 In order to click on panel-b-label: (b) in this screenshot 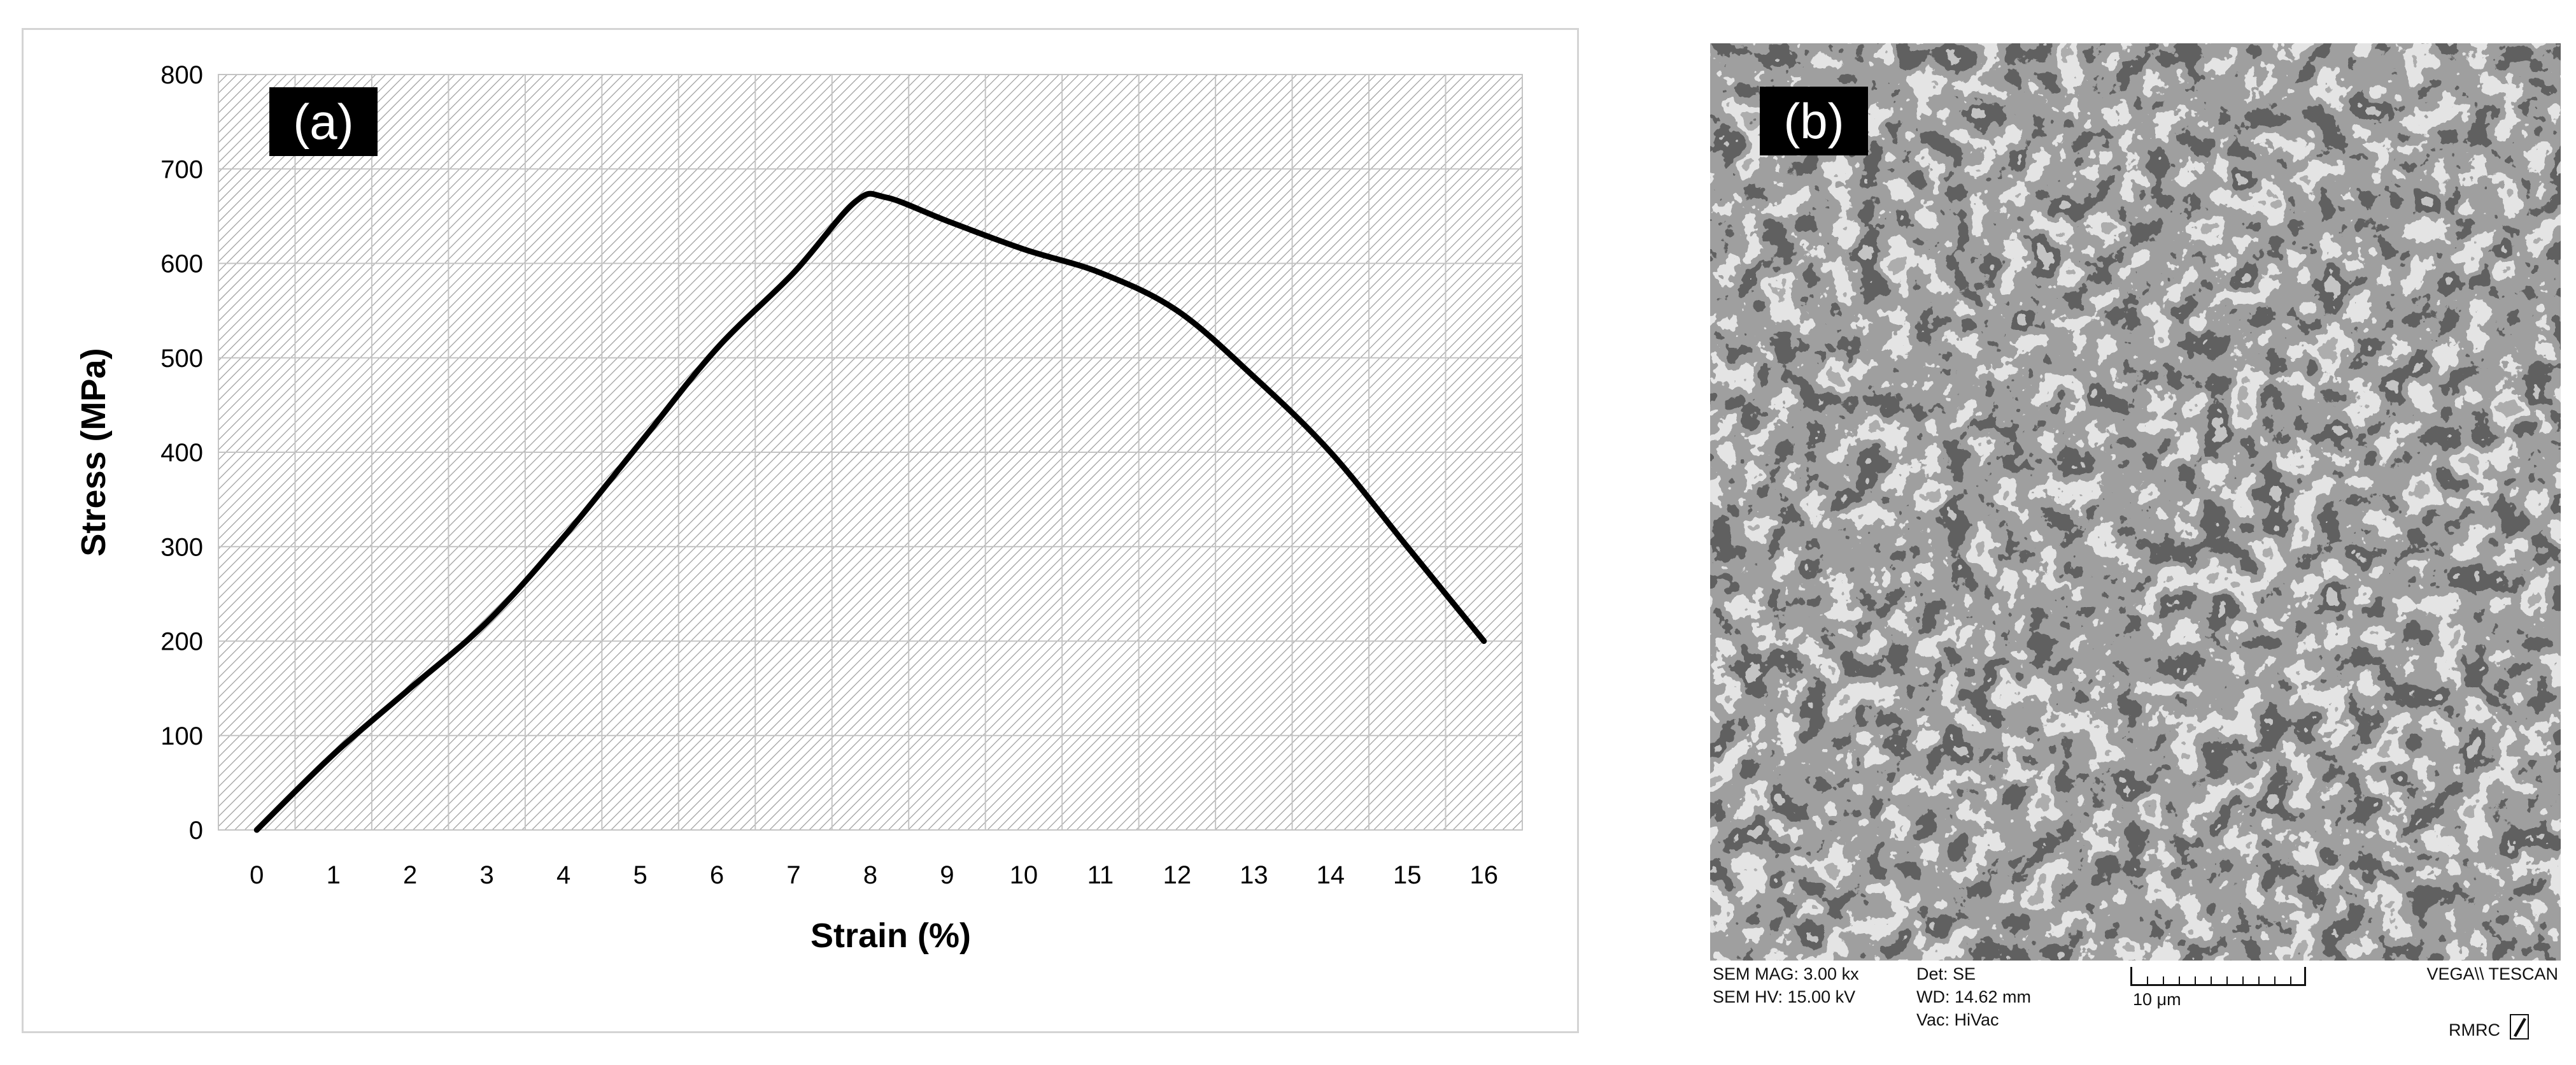, I will do `click(1814, 121)`.